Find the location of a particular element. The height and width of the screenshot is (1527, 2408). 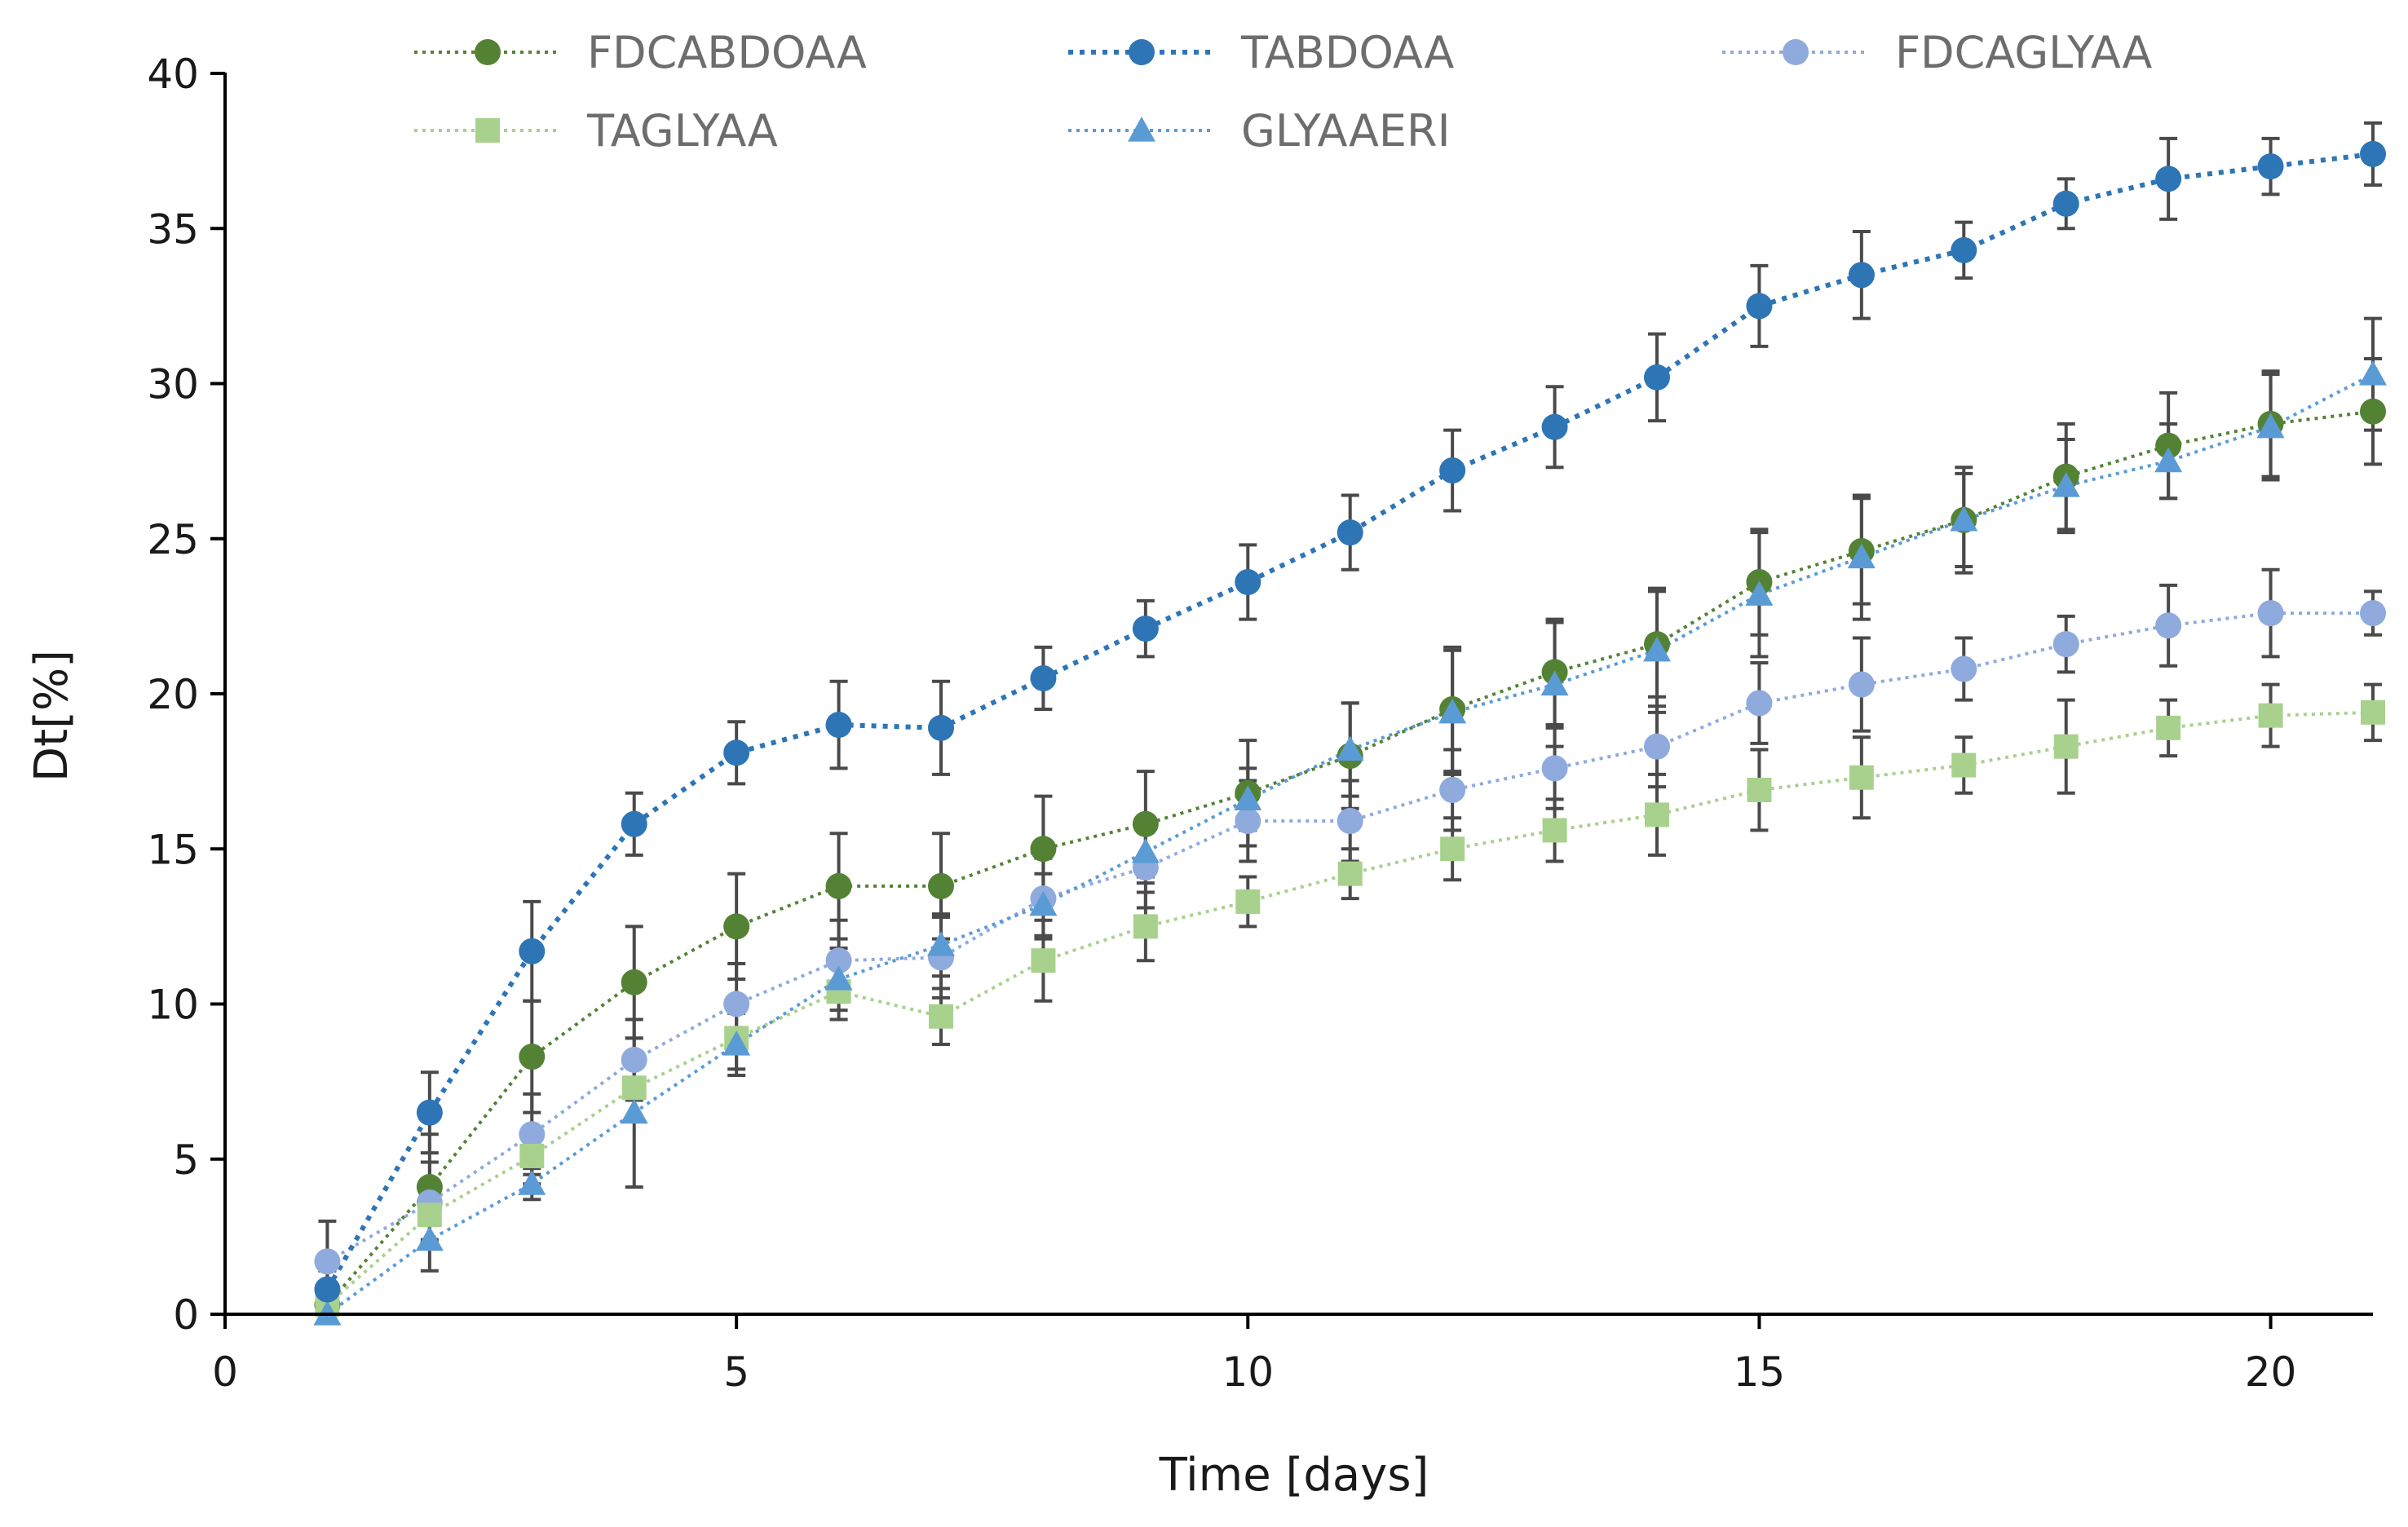

y-tick-label: 0 is located at coordinates (186, 1315).